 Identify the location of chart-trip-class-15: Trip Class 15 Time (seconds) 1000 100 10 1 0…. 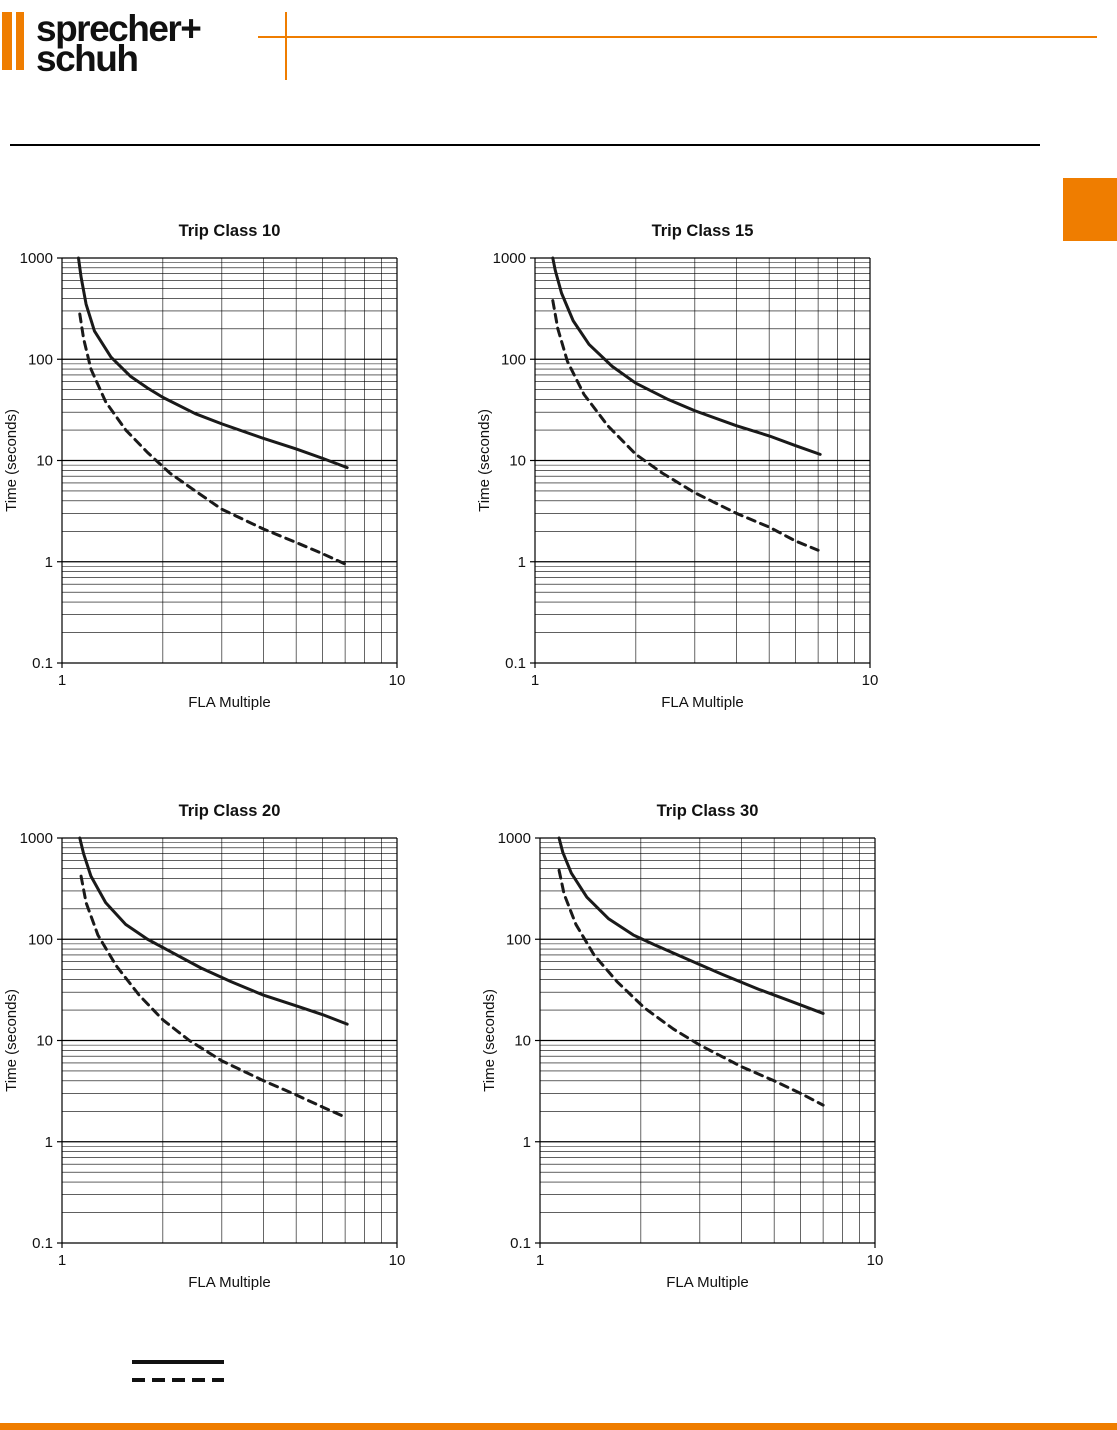
(693, 472).